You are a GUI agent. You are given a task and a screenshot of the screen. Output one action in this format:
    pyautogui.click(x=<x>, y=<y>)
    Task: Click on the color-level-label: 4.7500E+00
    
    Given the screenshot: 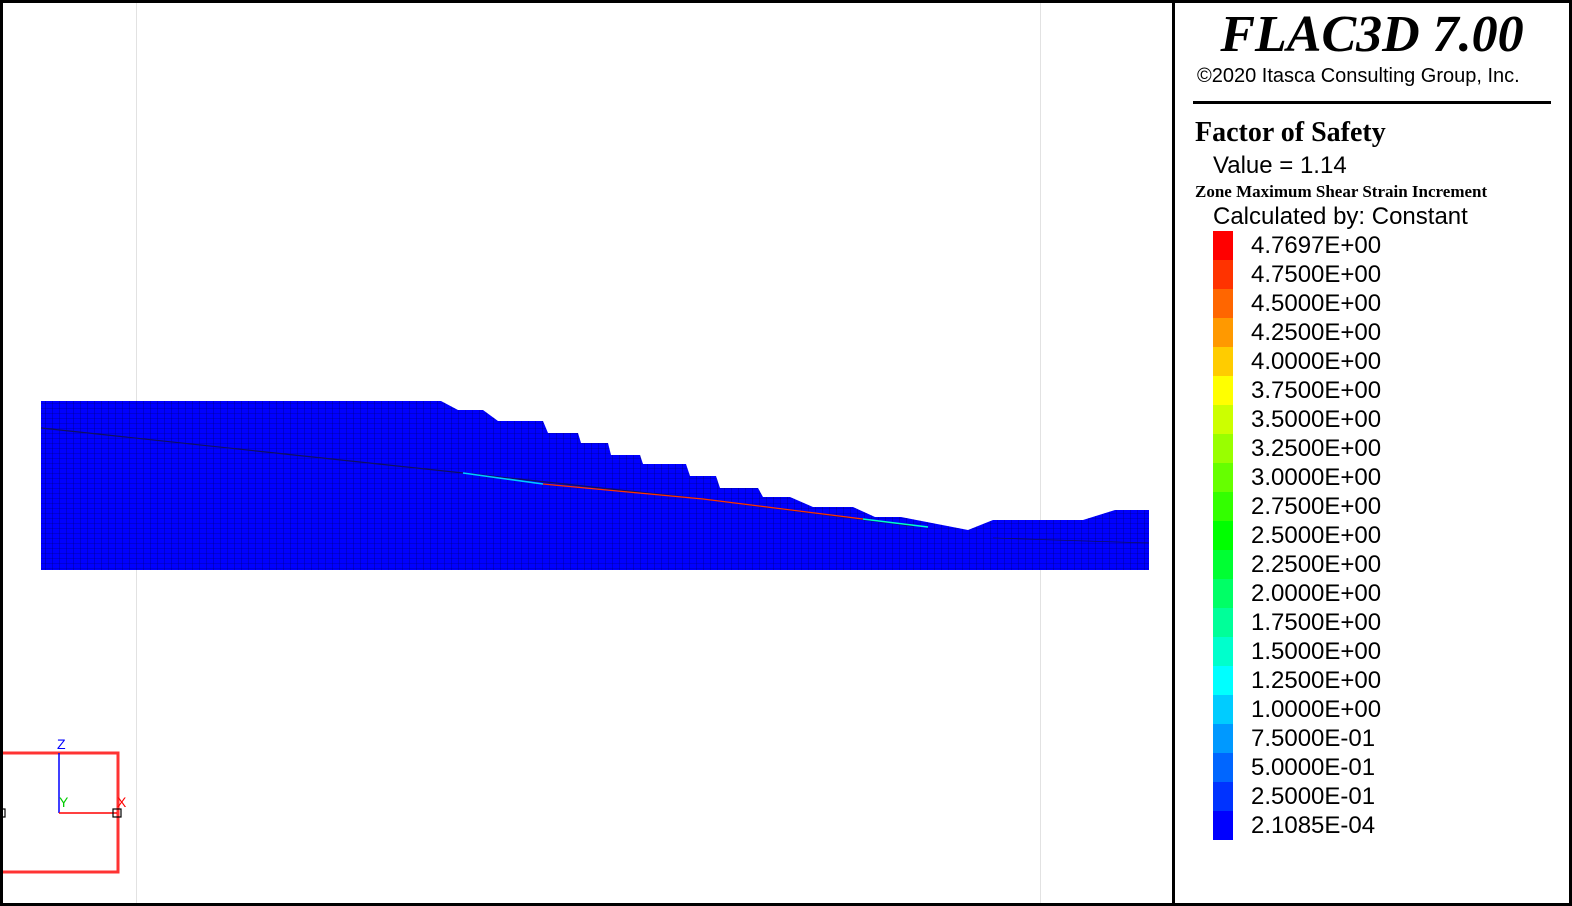 What is the action you would take?
    pyautogui.click(x=1316, y=274)
    